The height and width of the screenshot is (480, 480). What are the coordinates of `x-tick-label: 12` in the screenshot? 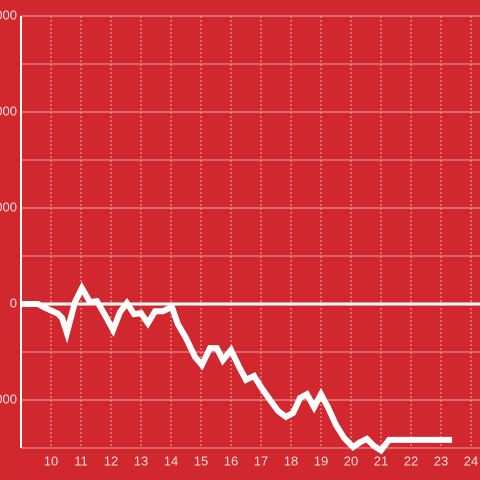 It's located at (111, 460).